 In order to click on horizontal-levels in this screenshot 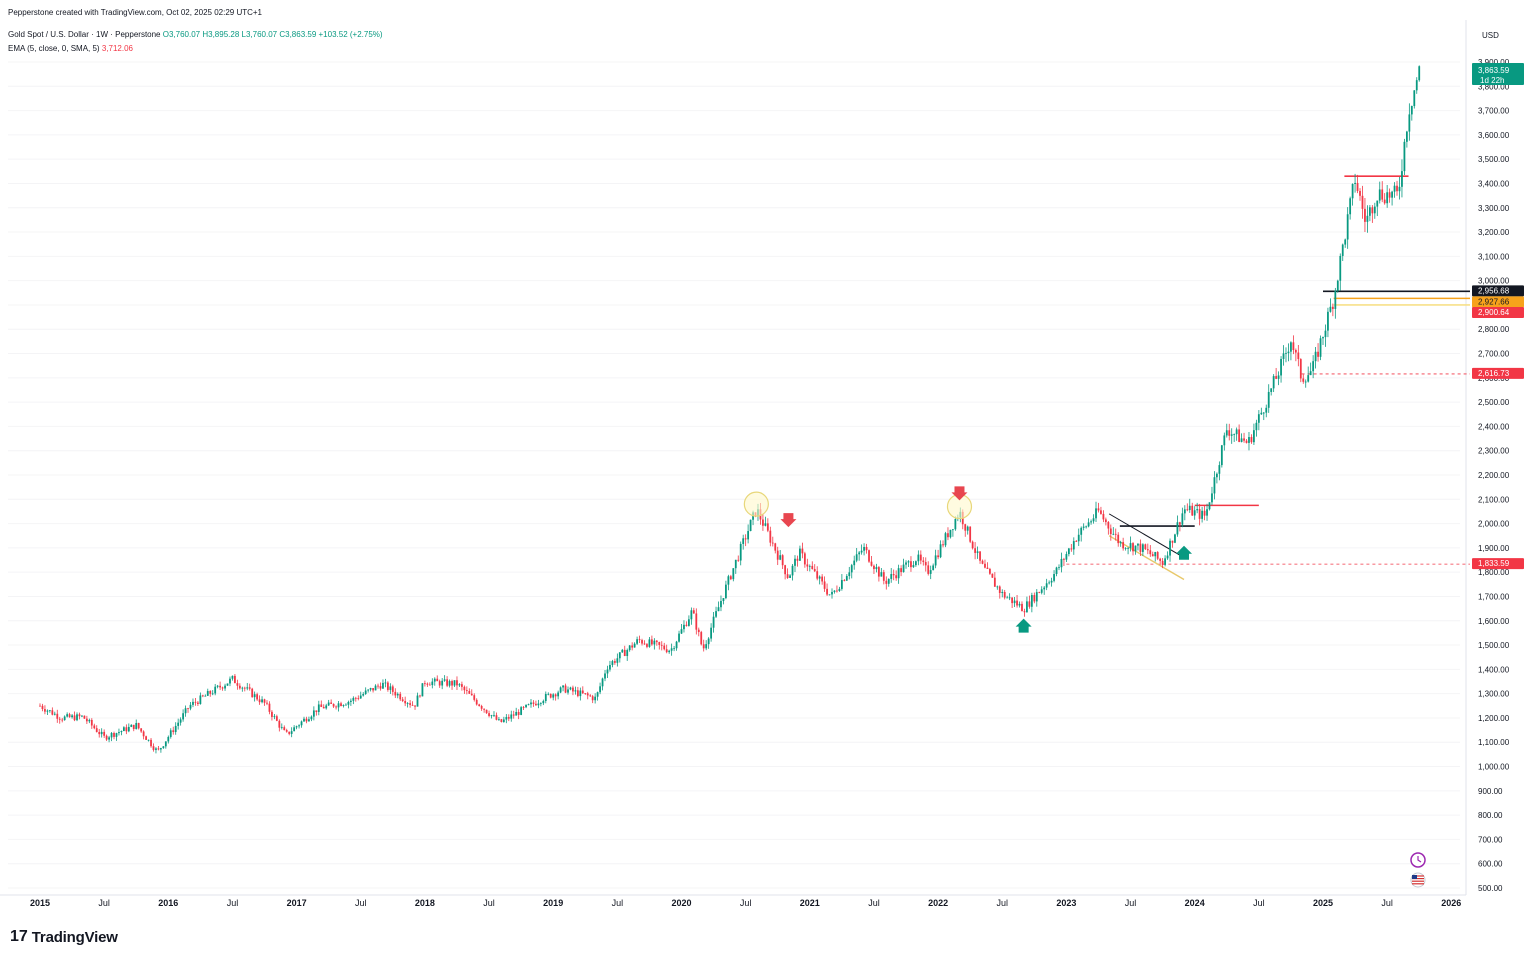, I will do `click(1268, 370)`.